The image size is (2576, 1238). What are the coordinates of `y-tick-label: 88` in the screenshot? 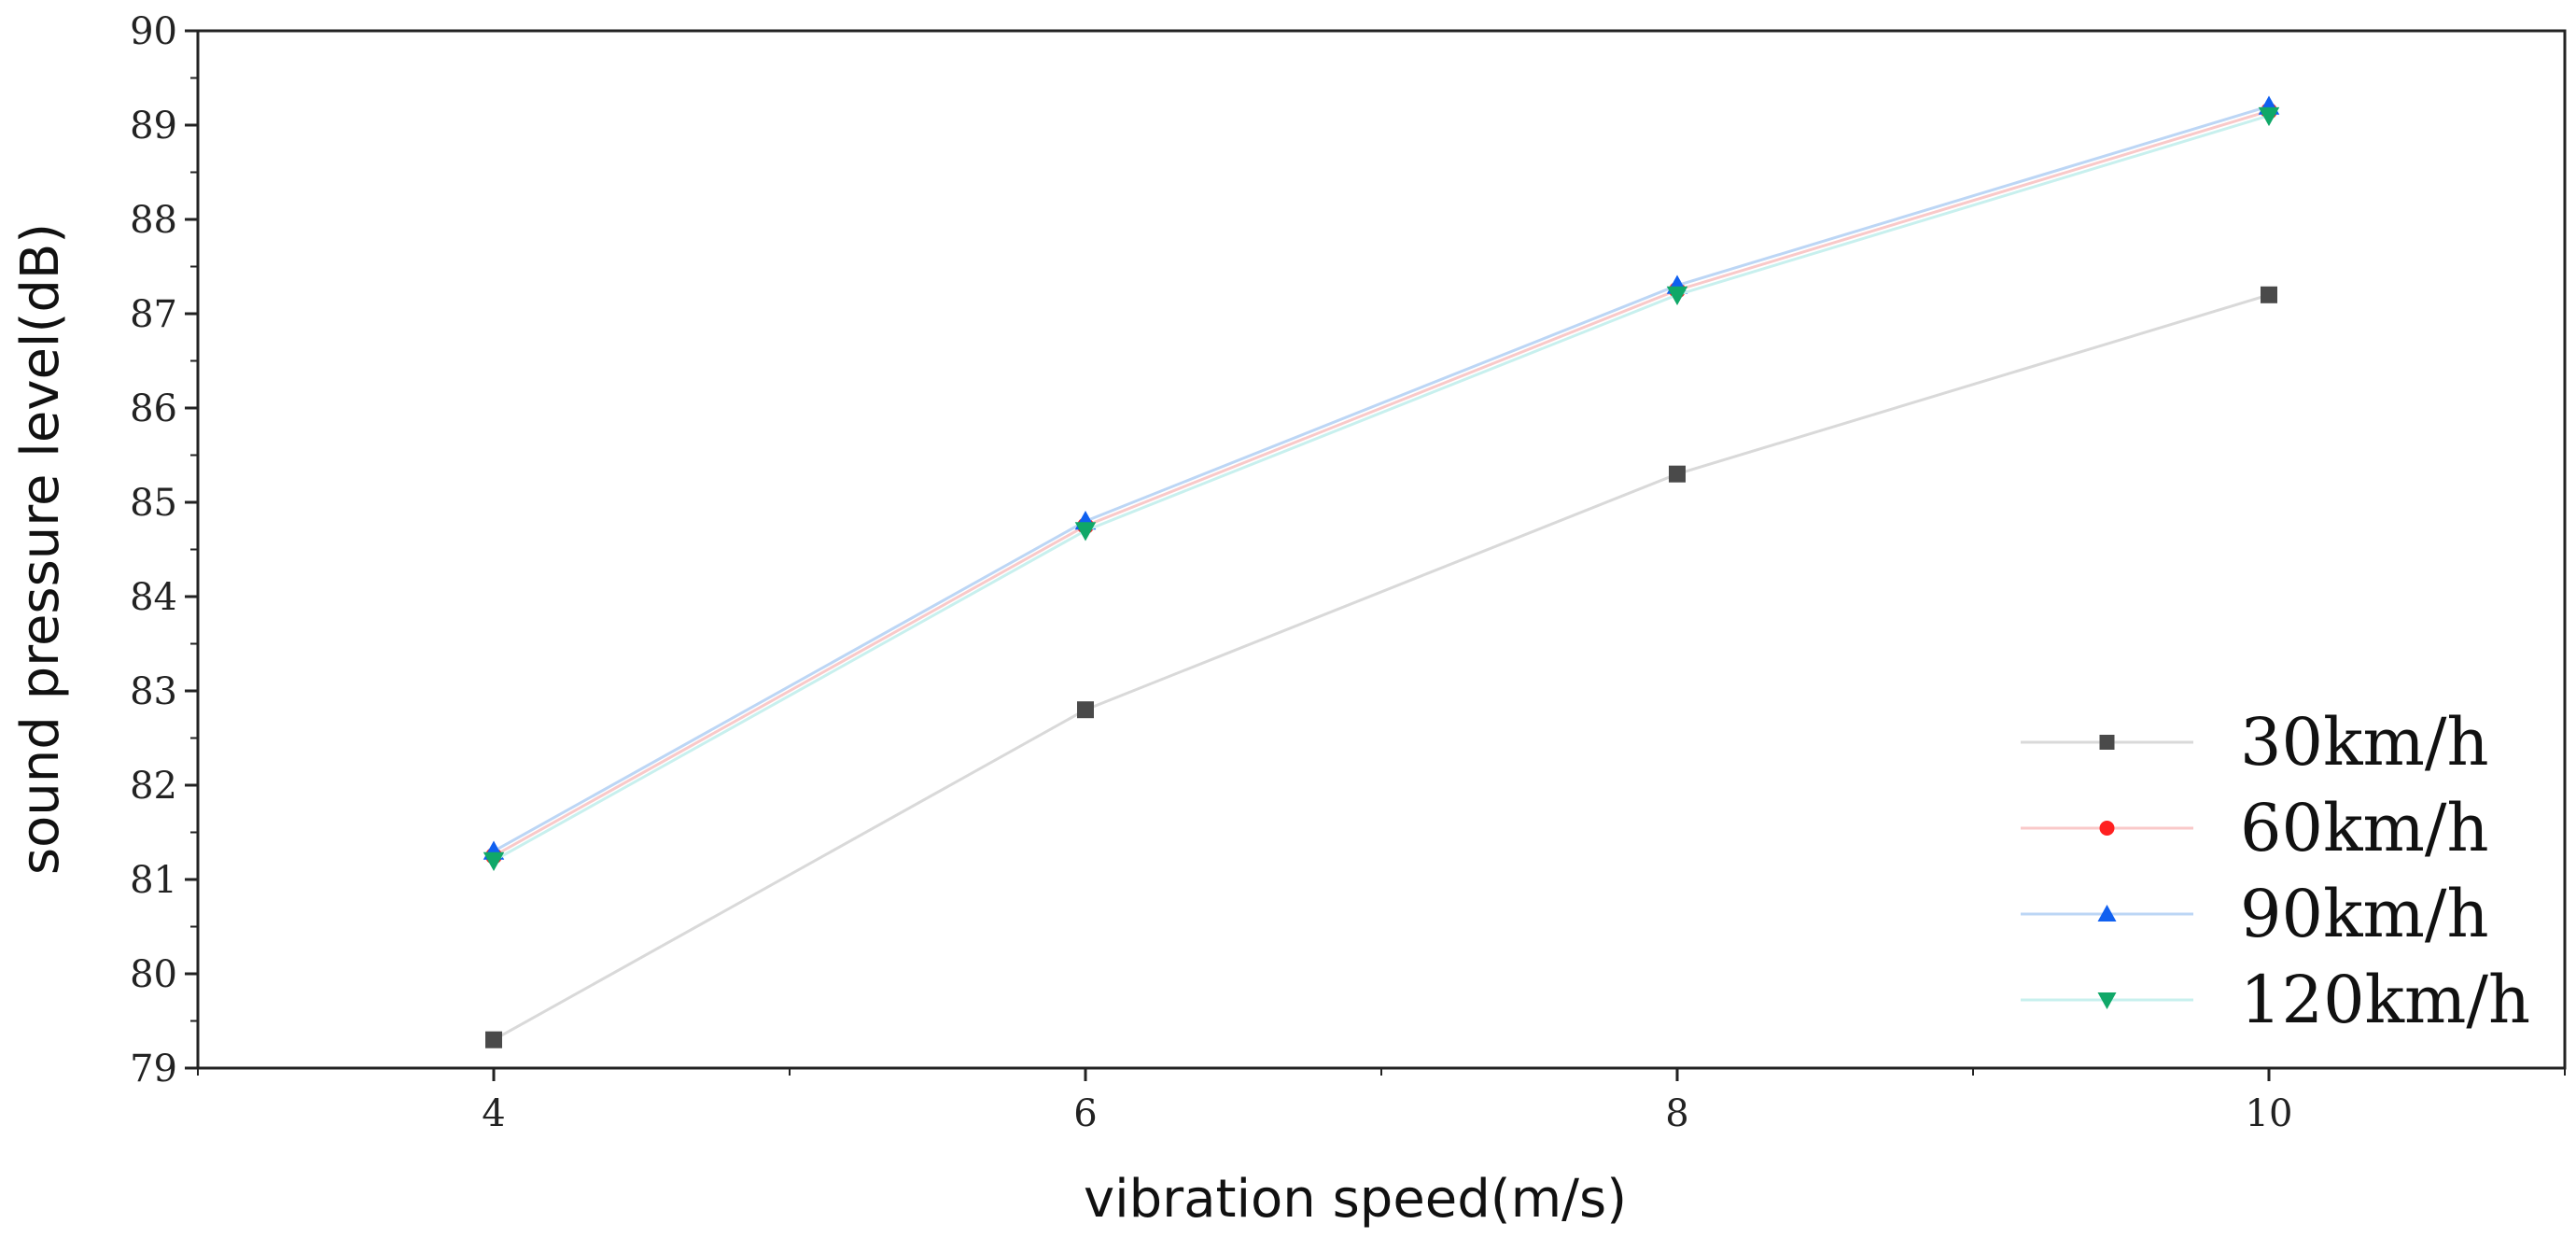 It's located at (153, 220).